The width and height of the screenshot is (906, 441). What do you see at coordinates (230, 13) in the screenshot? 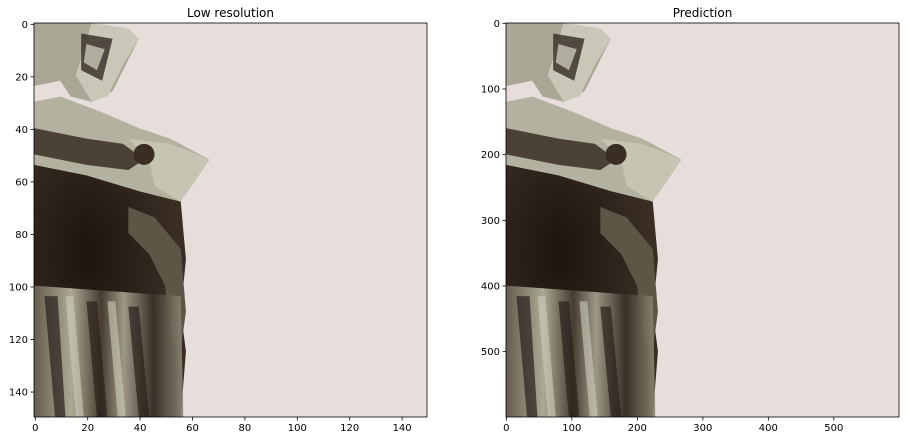
I see `panel-title: Low resolution` at bounding box center [230, 13].